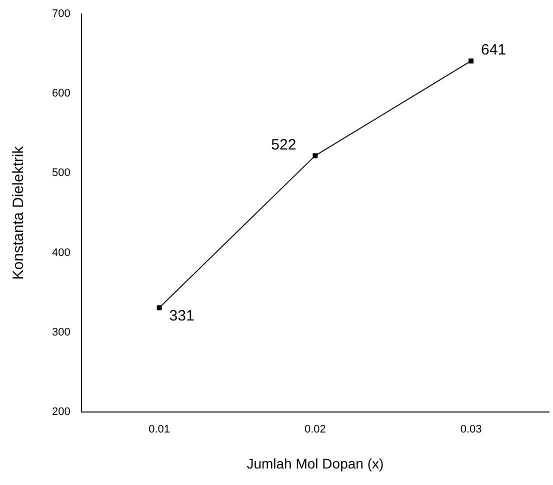 The width and height of the screenshot is (553, 485). Describe the element at coordinates (471, 430) in the screenshot. I see `x-tick-label: 0.03` at that location.